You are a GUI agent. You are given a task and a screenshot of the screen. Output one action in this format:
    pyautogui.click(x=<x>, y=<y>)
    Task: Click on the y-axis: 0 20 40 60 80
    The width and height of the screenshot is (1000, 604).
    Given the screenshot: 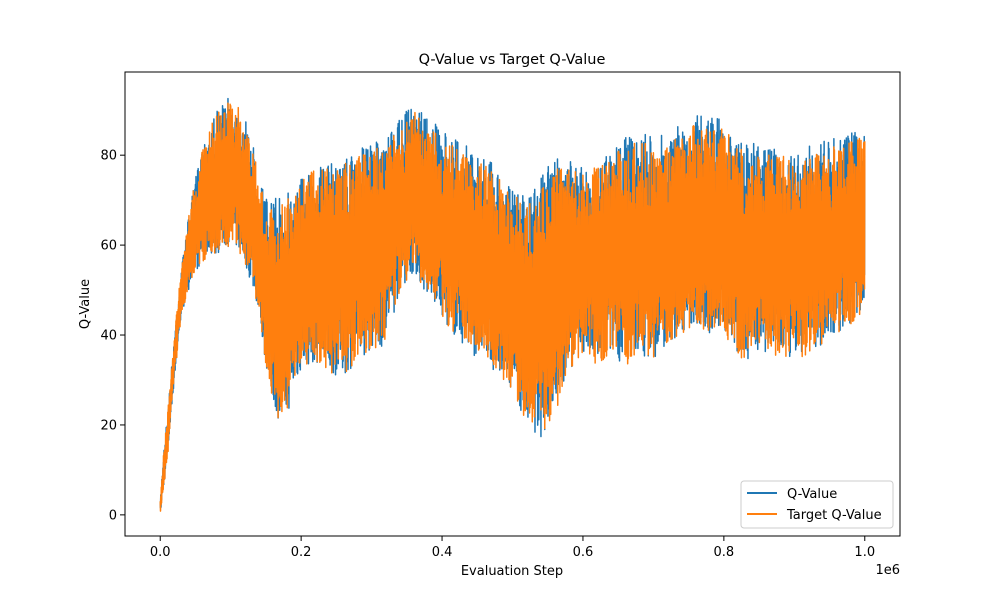 What is the action you would take?
    pyautogui.click(x=112, y=336)
    